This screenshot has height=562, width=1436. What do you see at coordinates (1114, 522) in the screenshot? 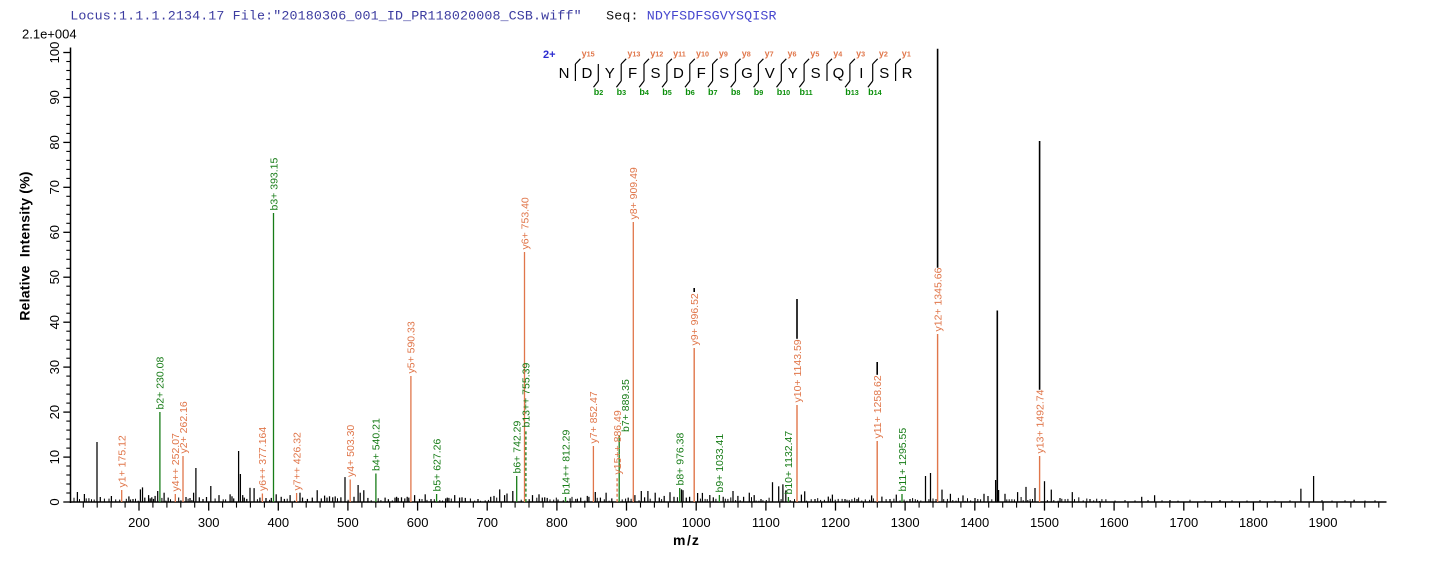
I see `svg-text: 1600` at bounding box center [1114, 522].